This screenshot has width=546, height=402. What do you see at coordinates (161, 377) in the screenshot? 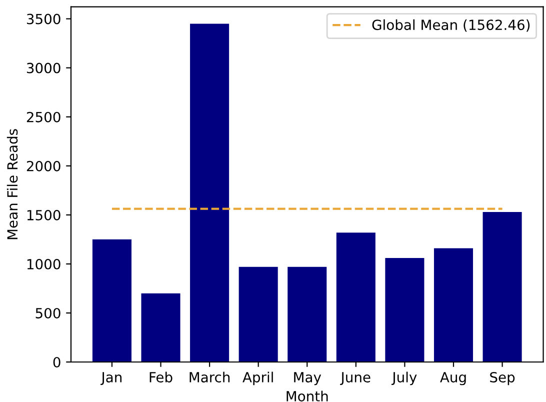
I see `x-tick-label: Feb` at bounding box center [161, 377].